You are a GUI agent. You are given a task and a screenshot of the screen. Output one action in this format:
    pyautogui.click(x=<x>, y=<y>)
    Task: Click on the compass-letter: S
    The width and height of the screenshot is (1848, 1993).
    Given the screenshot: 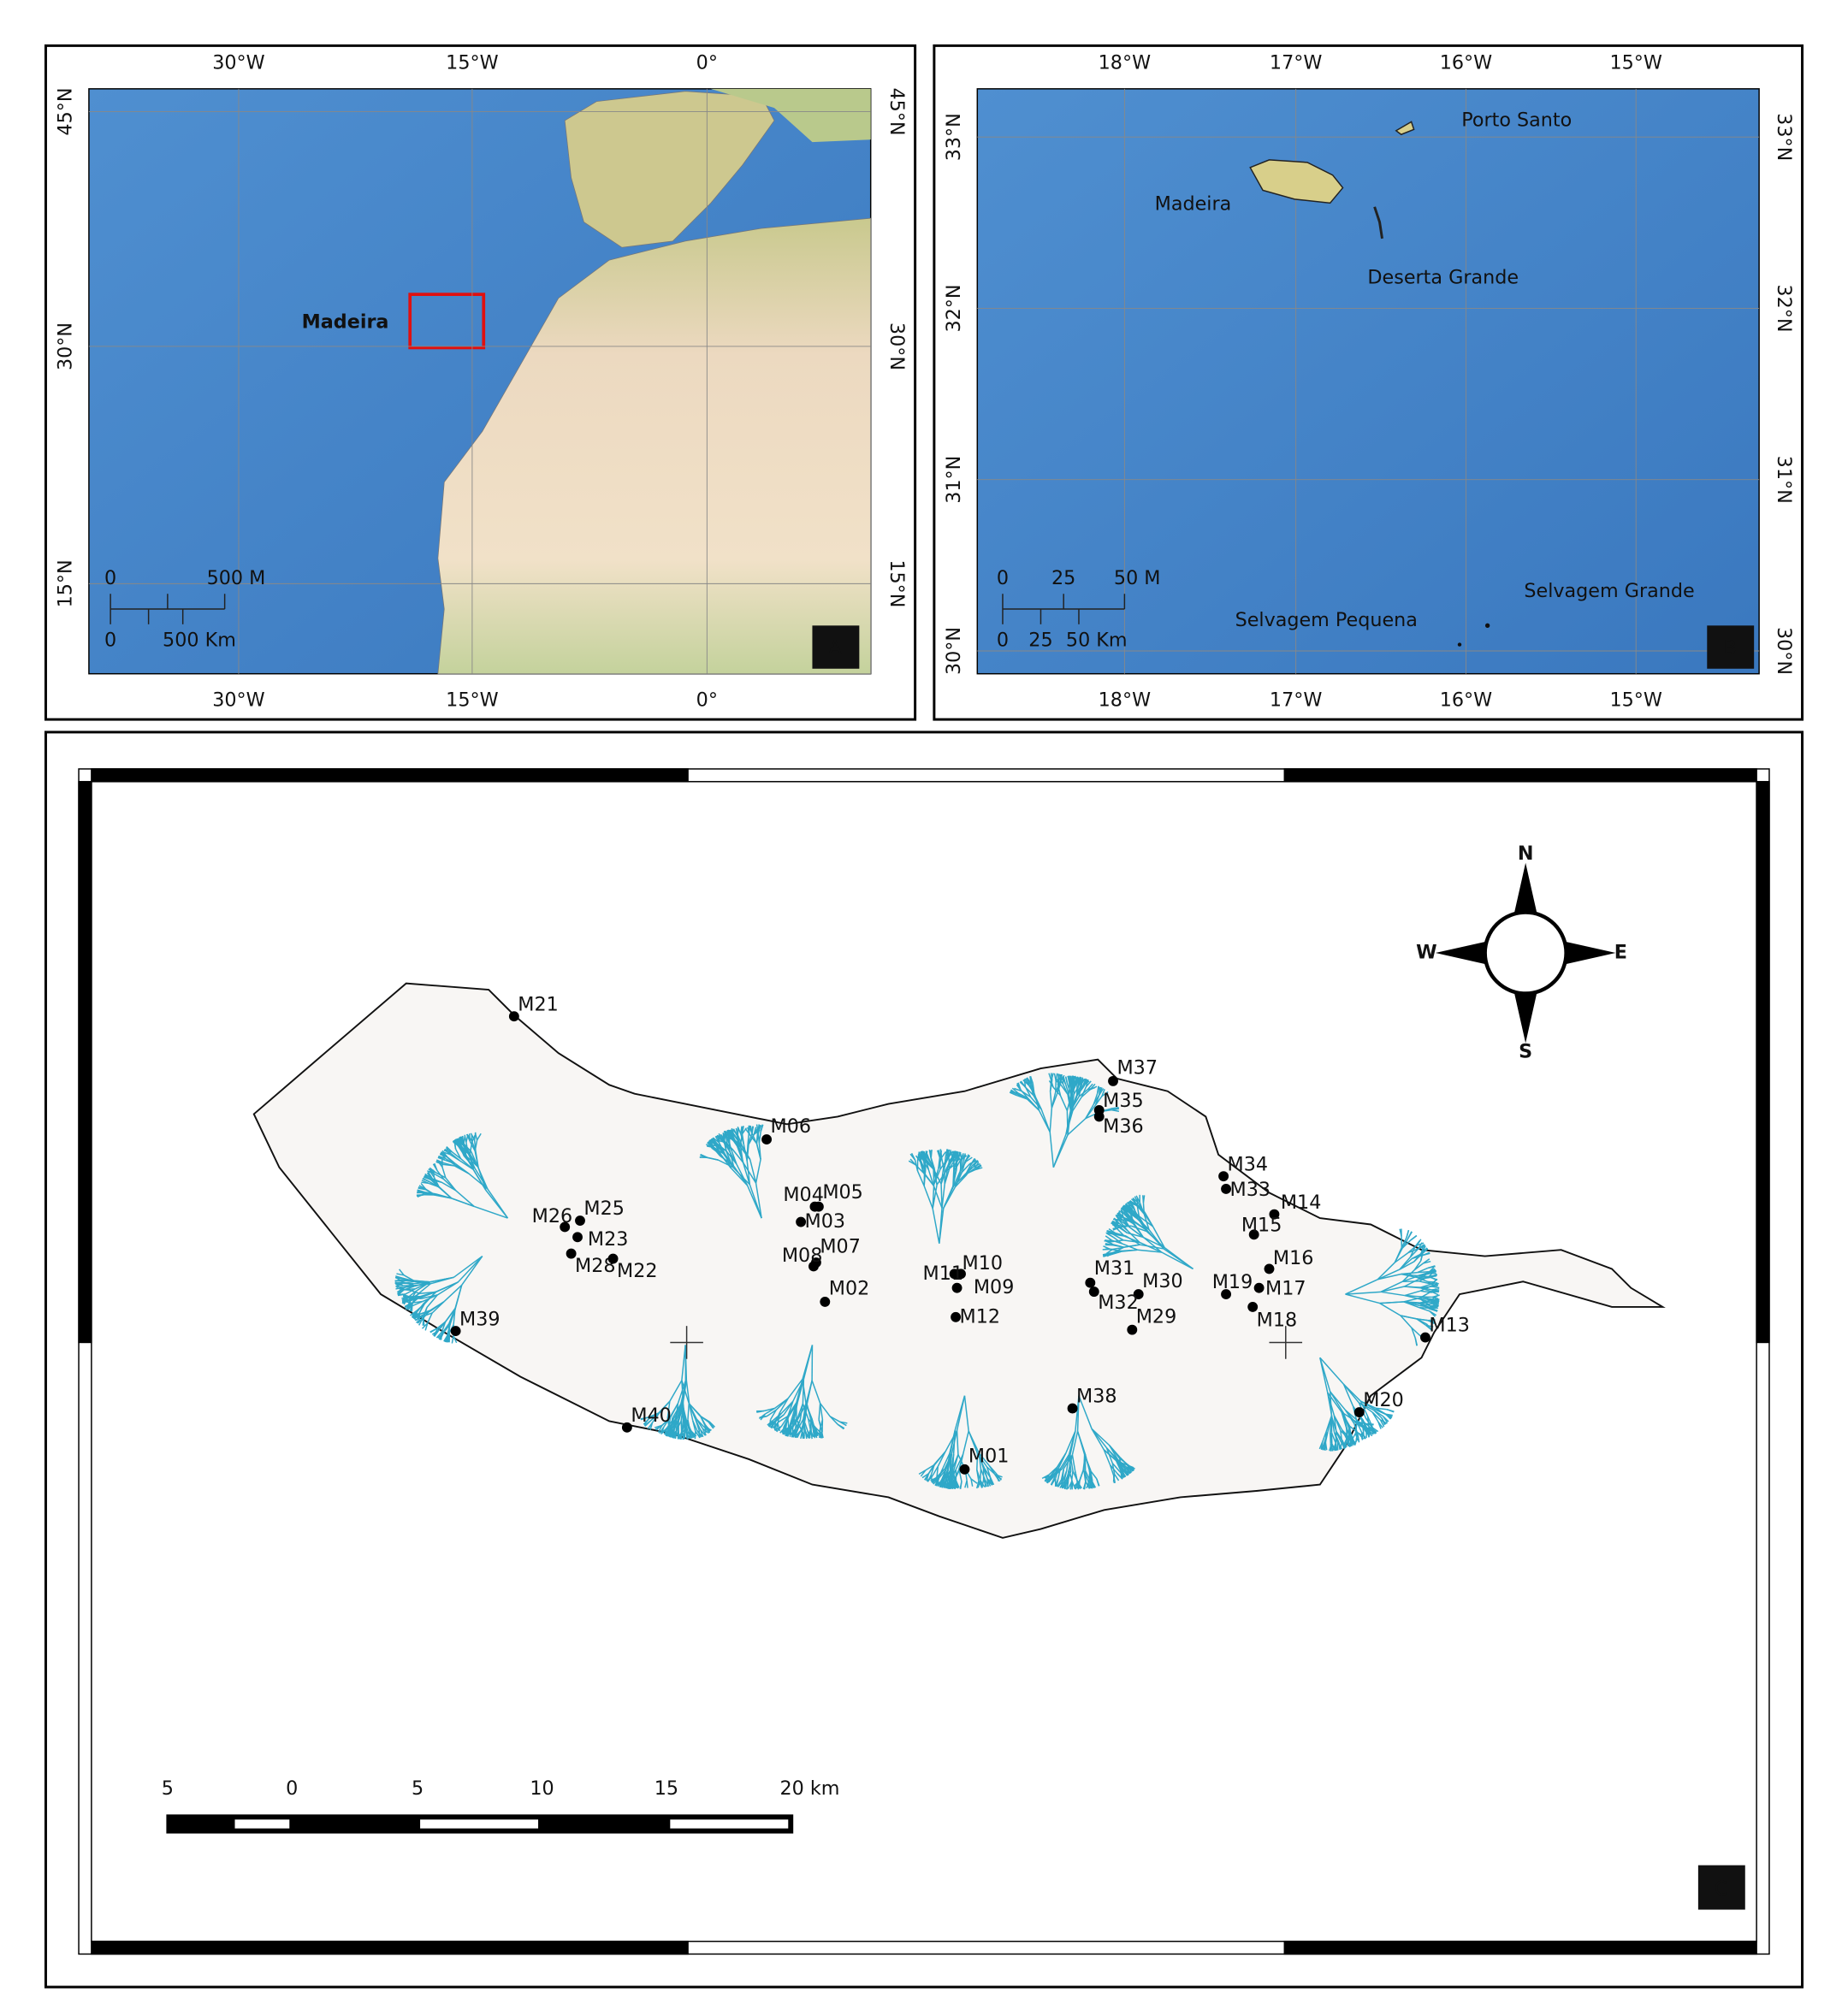 What is the action you would take?
    pyautogui.click(x=1525, y=1051)
    